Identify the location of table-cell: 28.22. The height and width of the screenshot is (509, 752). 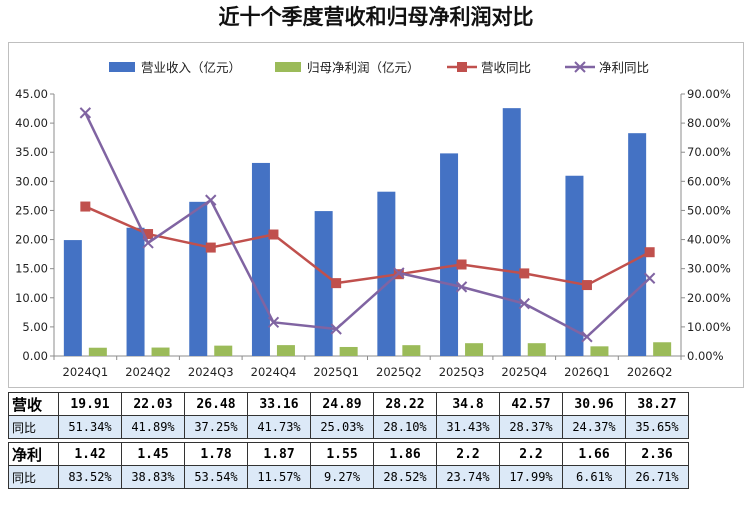
(405, 404).